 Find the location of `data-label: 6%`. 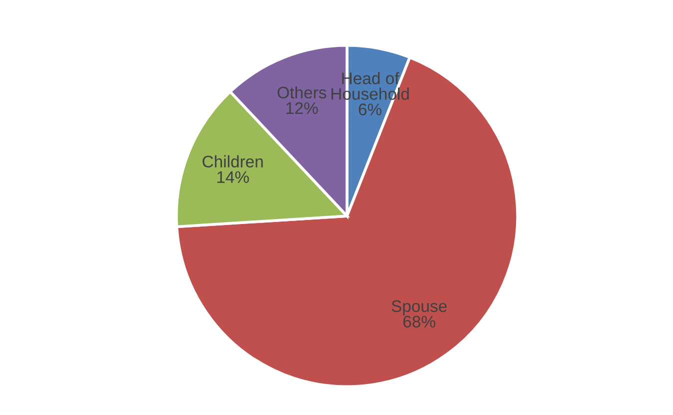

data-label: 6% is located at coordinates (370, 110).